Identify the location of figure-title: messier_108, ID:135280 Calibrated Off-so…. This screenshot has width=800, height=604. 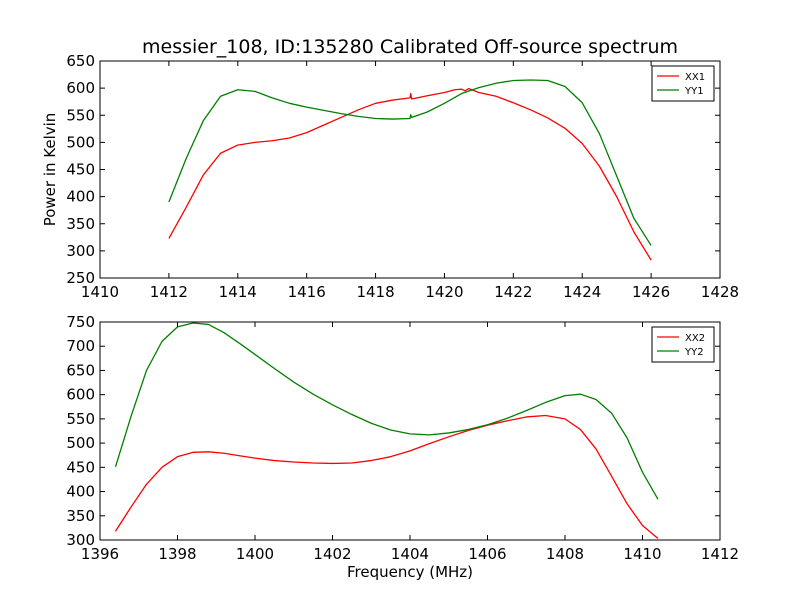
(410, 47).